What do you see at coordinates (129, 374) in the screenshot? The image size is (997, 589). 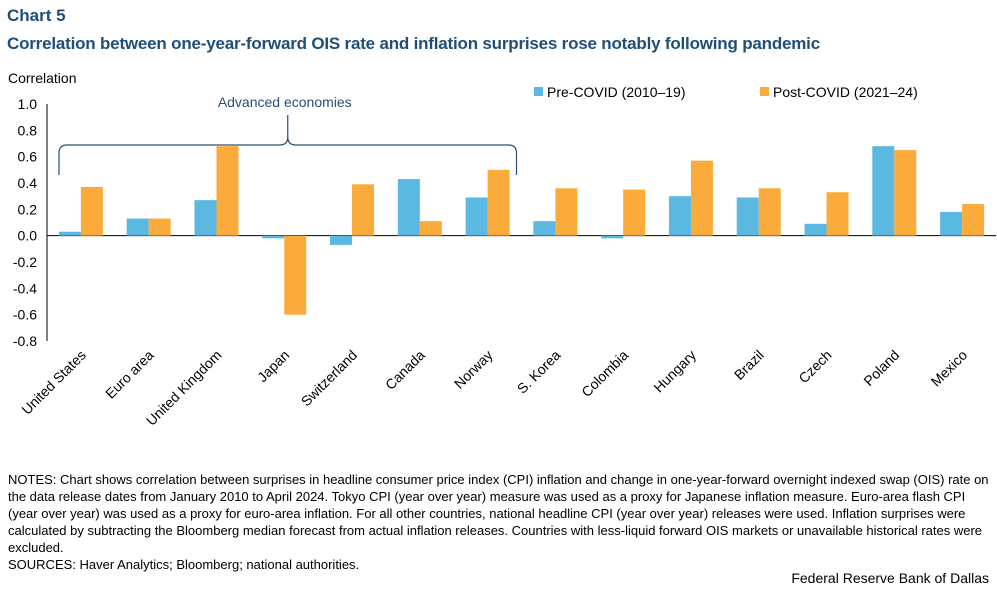 I see `x-tick-label: Euro area` at bounding box center [129, 374].